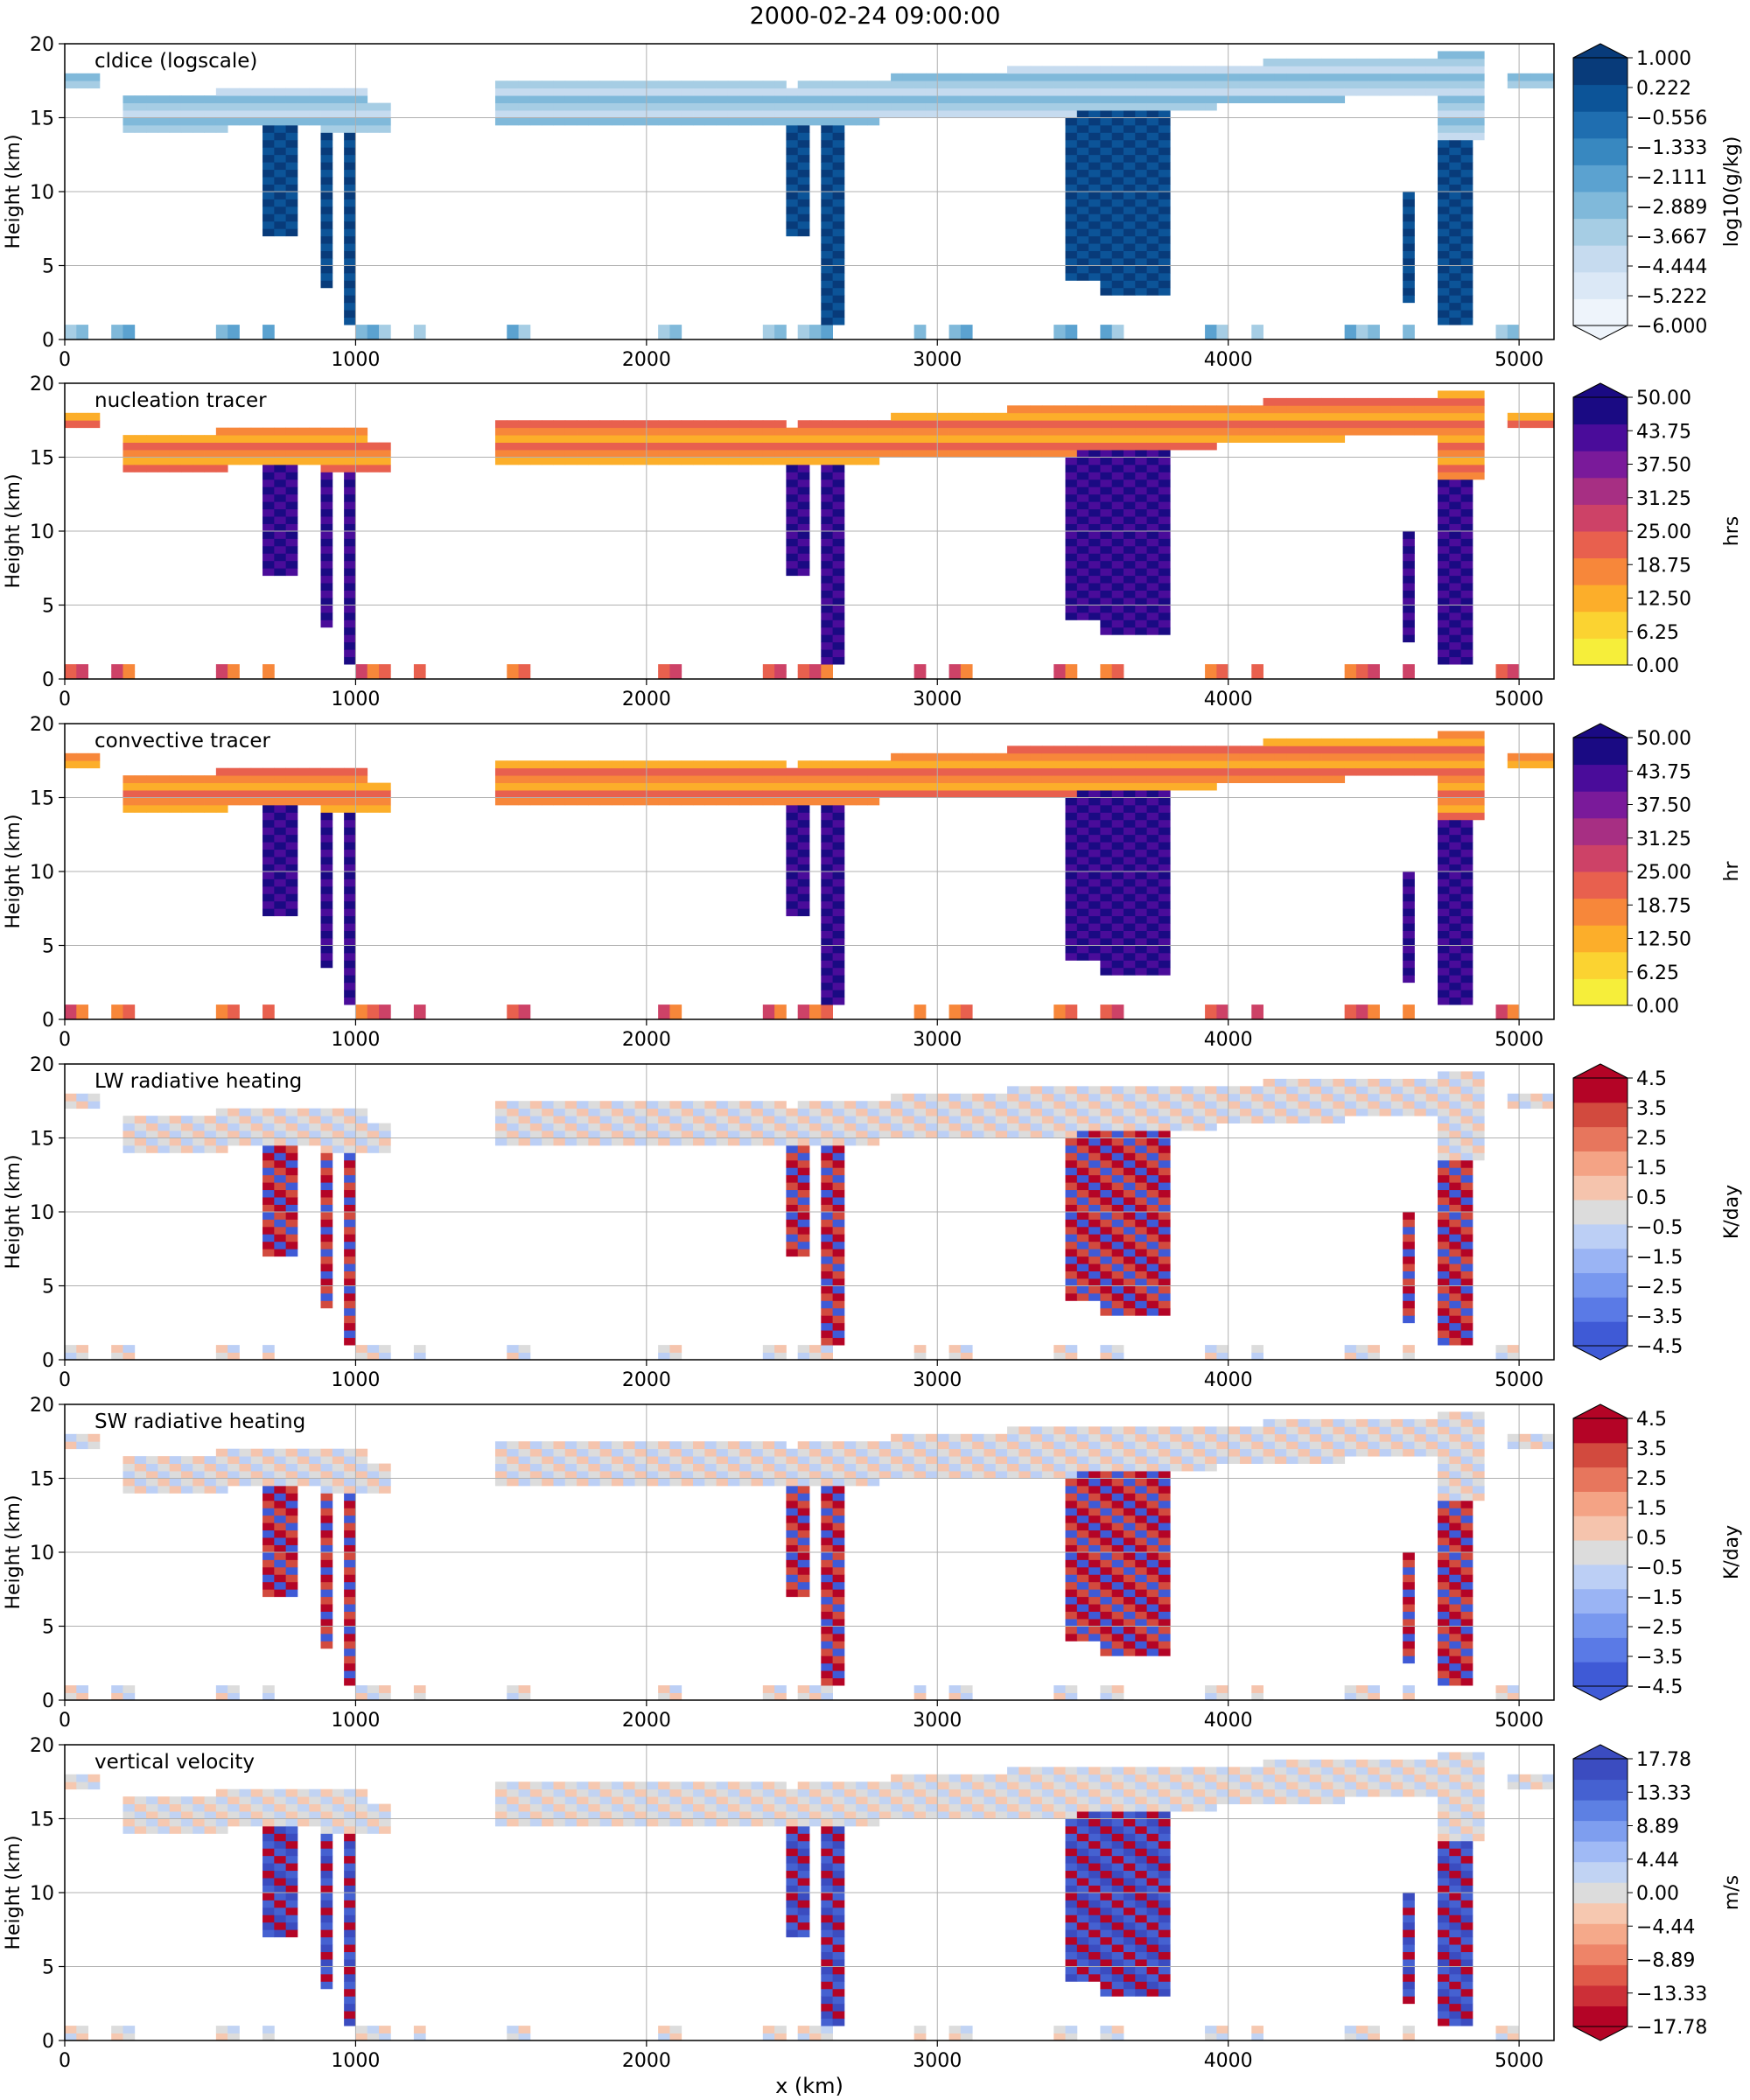 Image resolution: width=1750 pixels, height=2100 pixels. Describe the element at coordinates (810, 535) in the screenshot. I see `field-cells` at that location.